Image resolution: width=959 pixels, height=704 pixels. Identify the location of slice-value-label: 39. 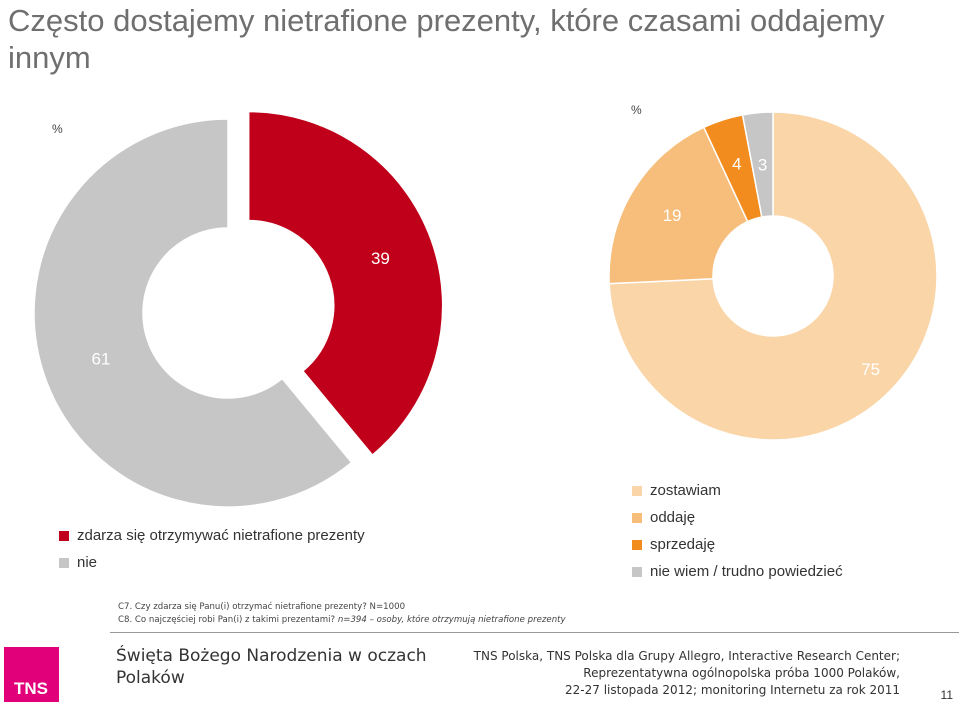
(380, 258).